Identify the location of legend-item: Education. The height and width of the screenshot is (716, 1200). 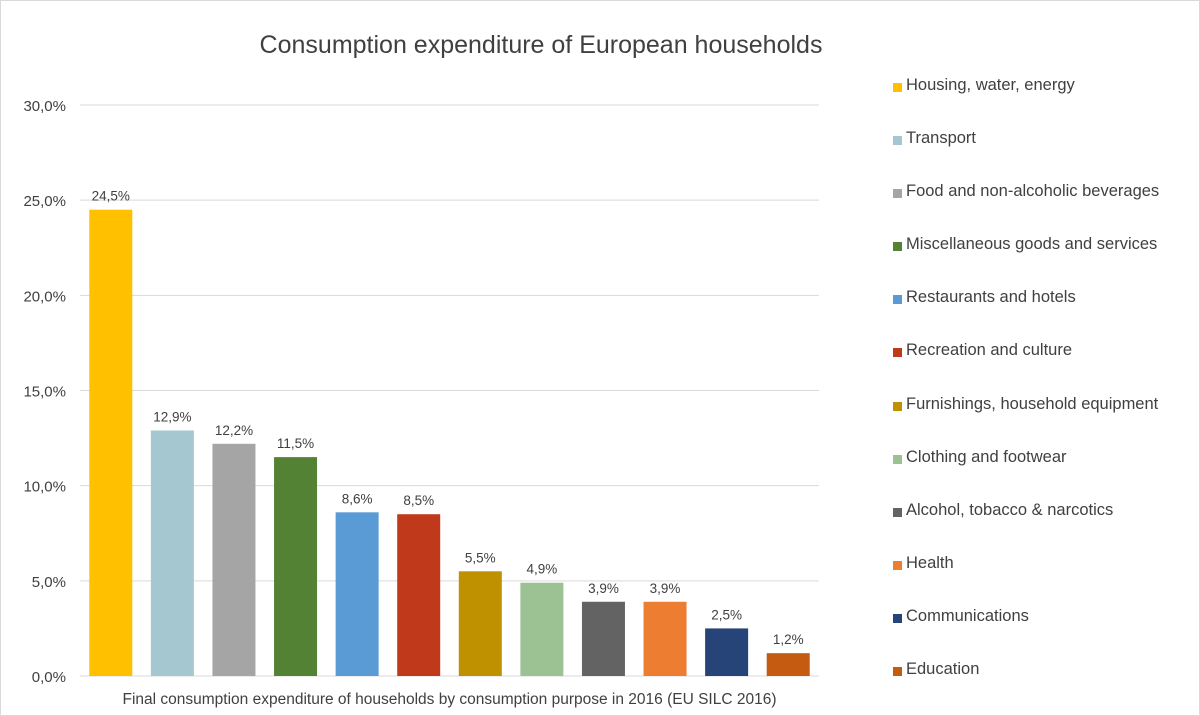
(1043, 686).